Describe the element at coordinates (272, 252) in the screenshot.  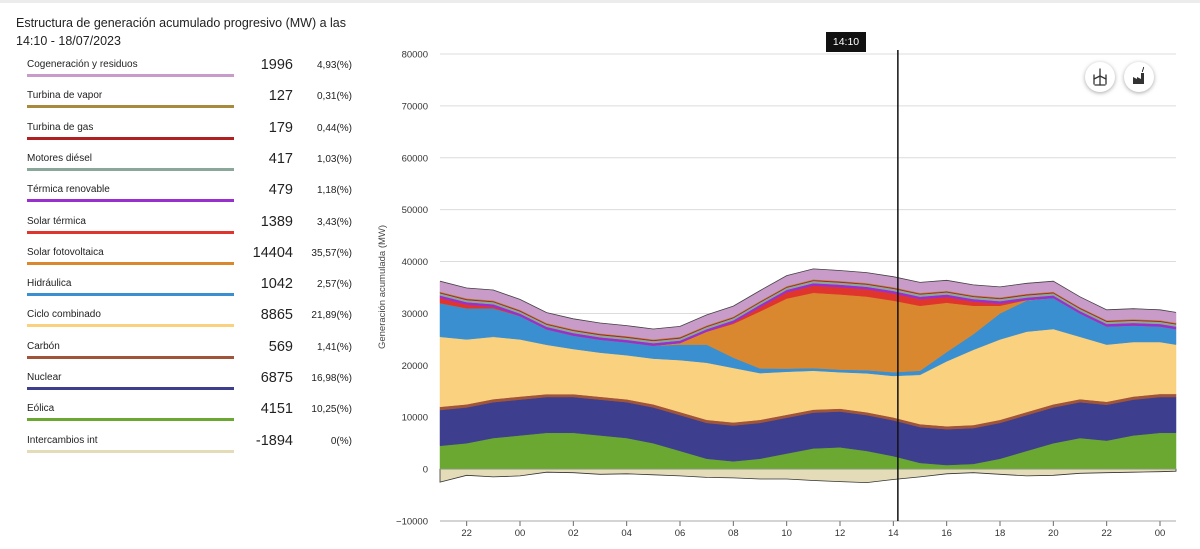
I see `legend-value: 14404` at that location.